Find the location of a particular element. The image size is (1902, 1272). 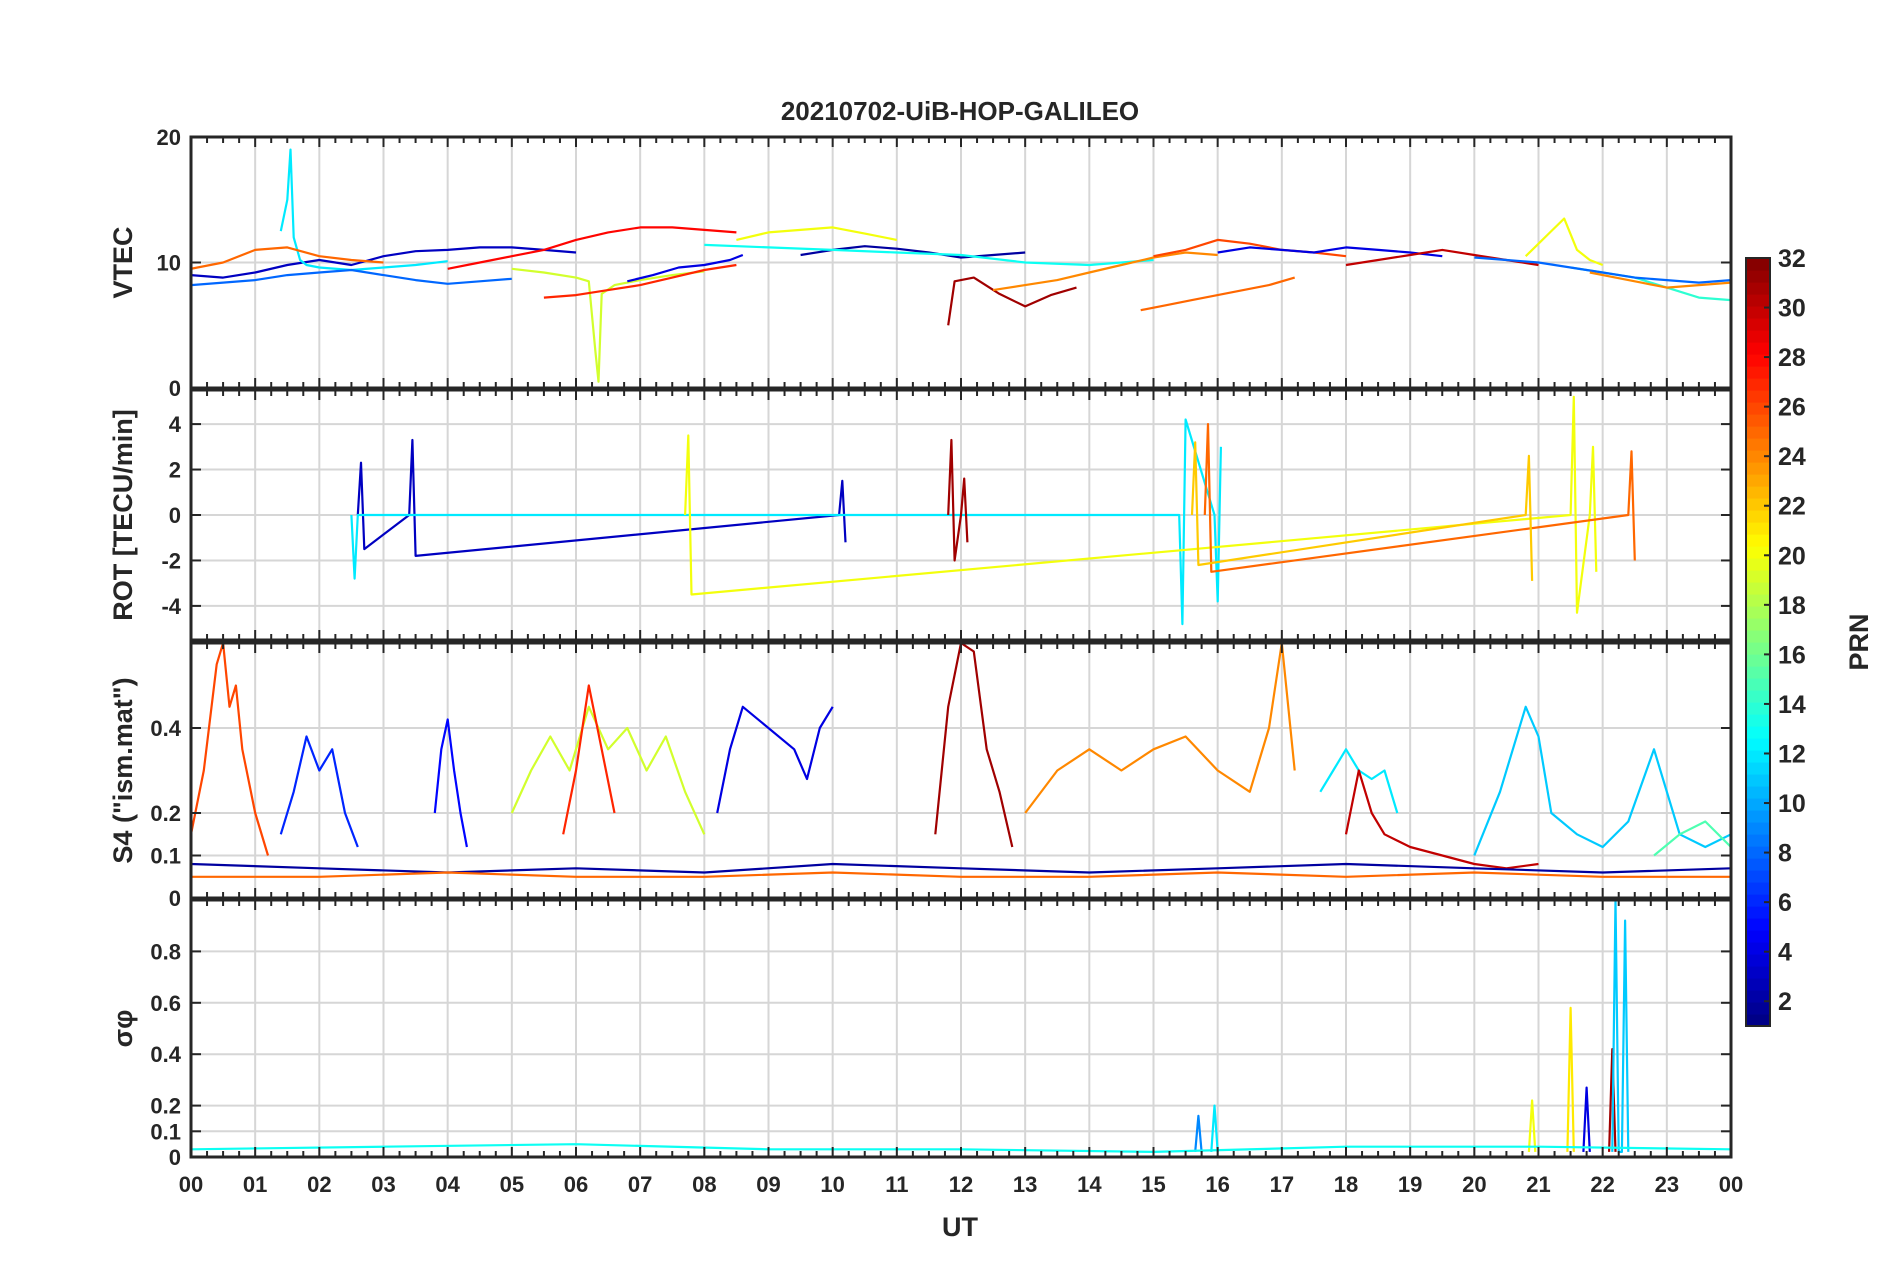

colorbar-tick-label: 6 is located at coordinates (1785, 903).